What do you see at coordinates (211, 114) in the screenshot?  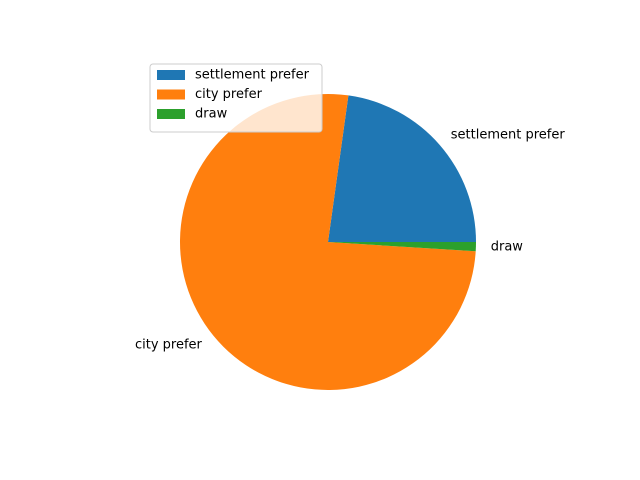 I see `legend-label-draw: draw` at bounding box center [211, 114].